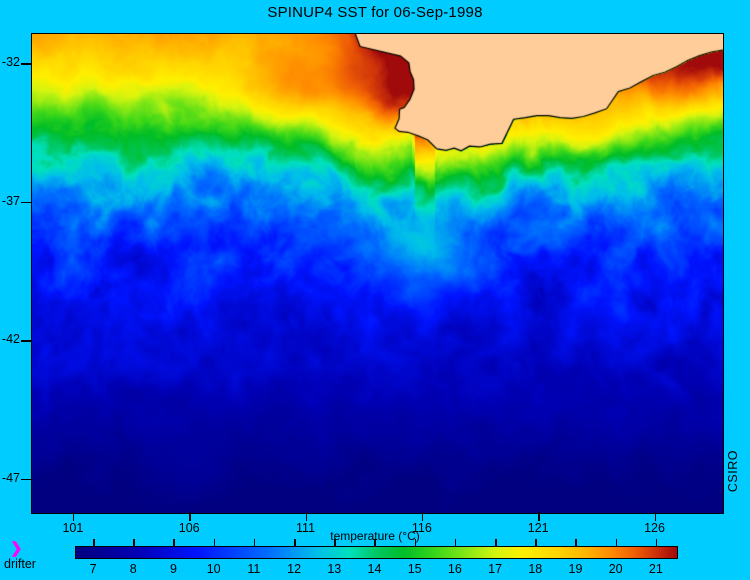  I want to click on latitude-tick-label: -42, so click(10, 339).